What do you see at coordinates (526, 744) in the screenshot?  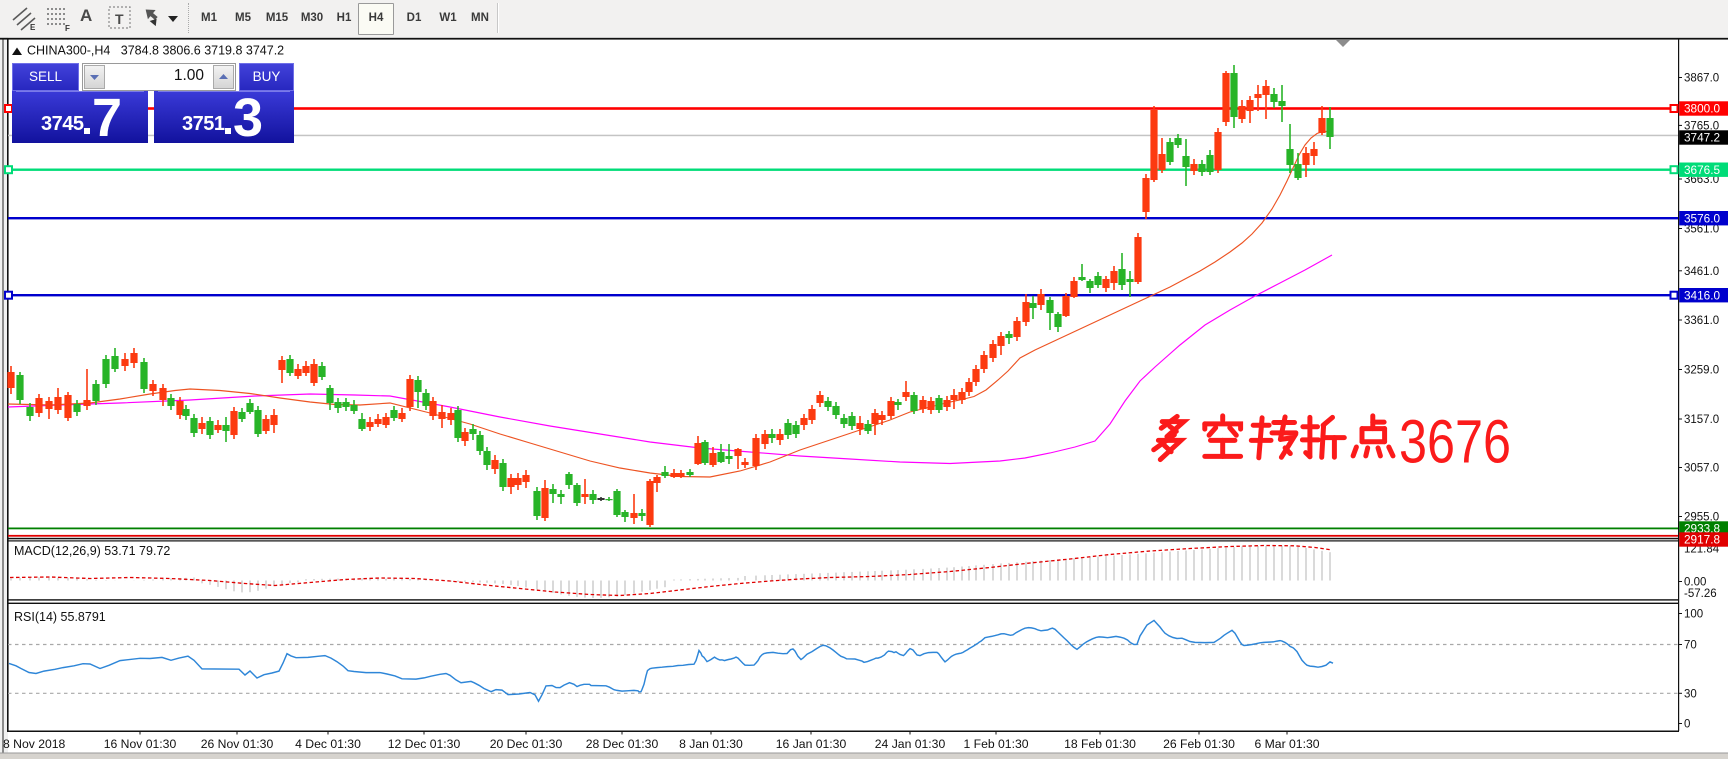 I see `svg-text: 20 Dec 01:30` at bounding box center [526, 744].